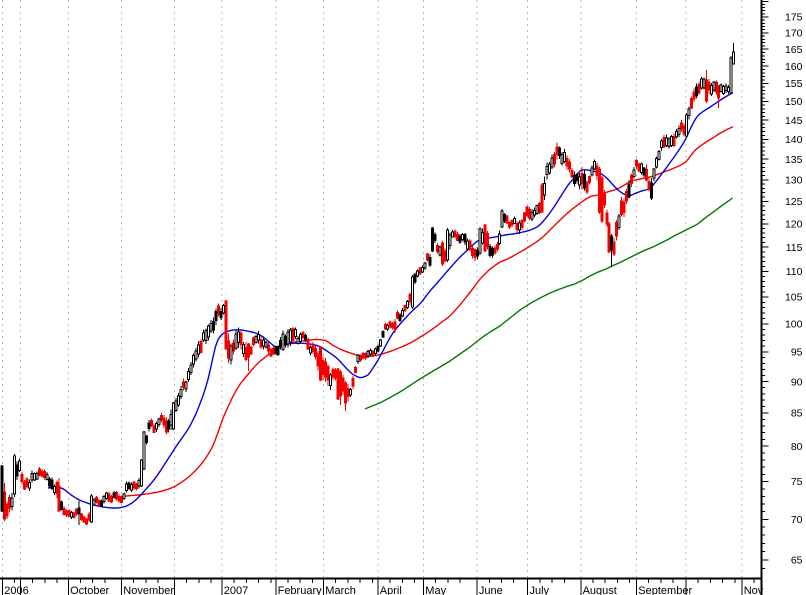 Image resolution: width=806 pixels, height=595 pixels. What do you see at coordinates (16, 590) in the screenshot?
I see `svg-text: 2006` at bounding box center [16, 590].